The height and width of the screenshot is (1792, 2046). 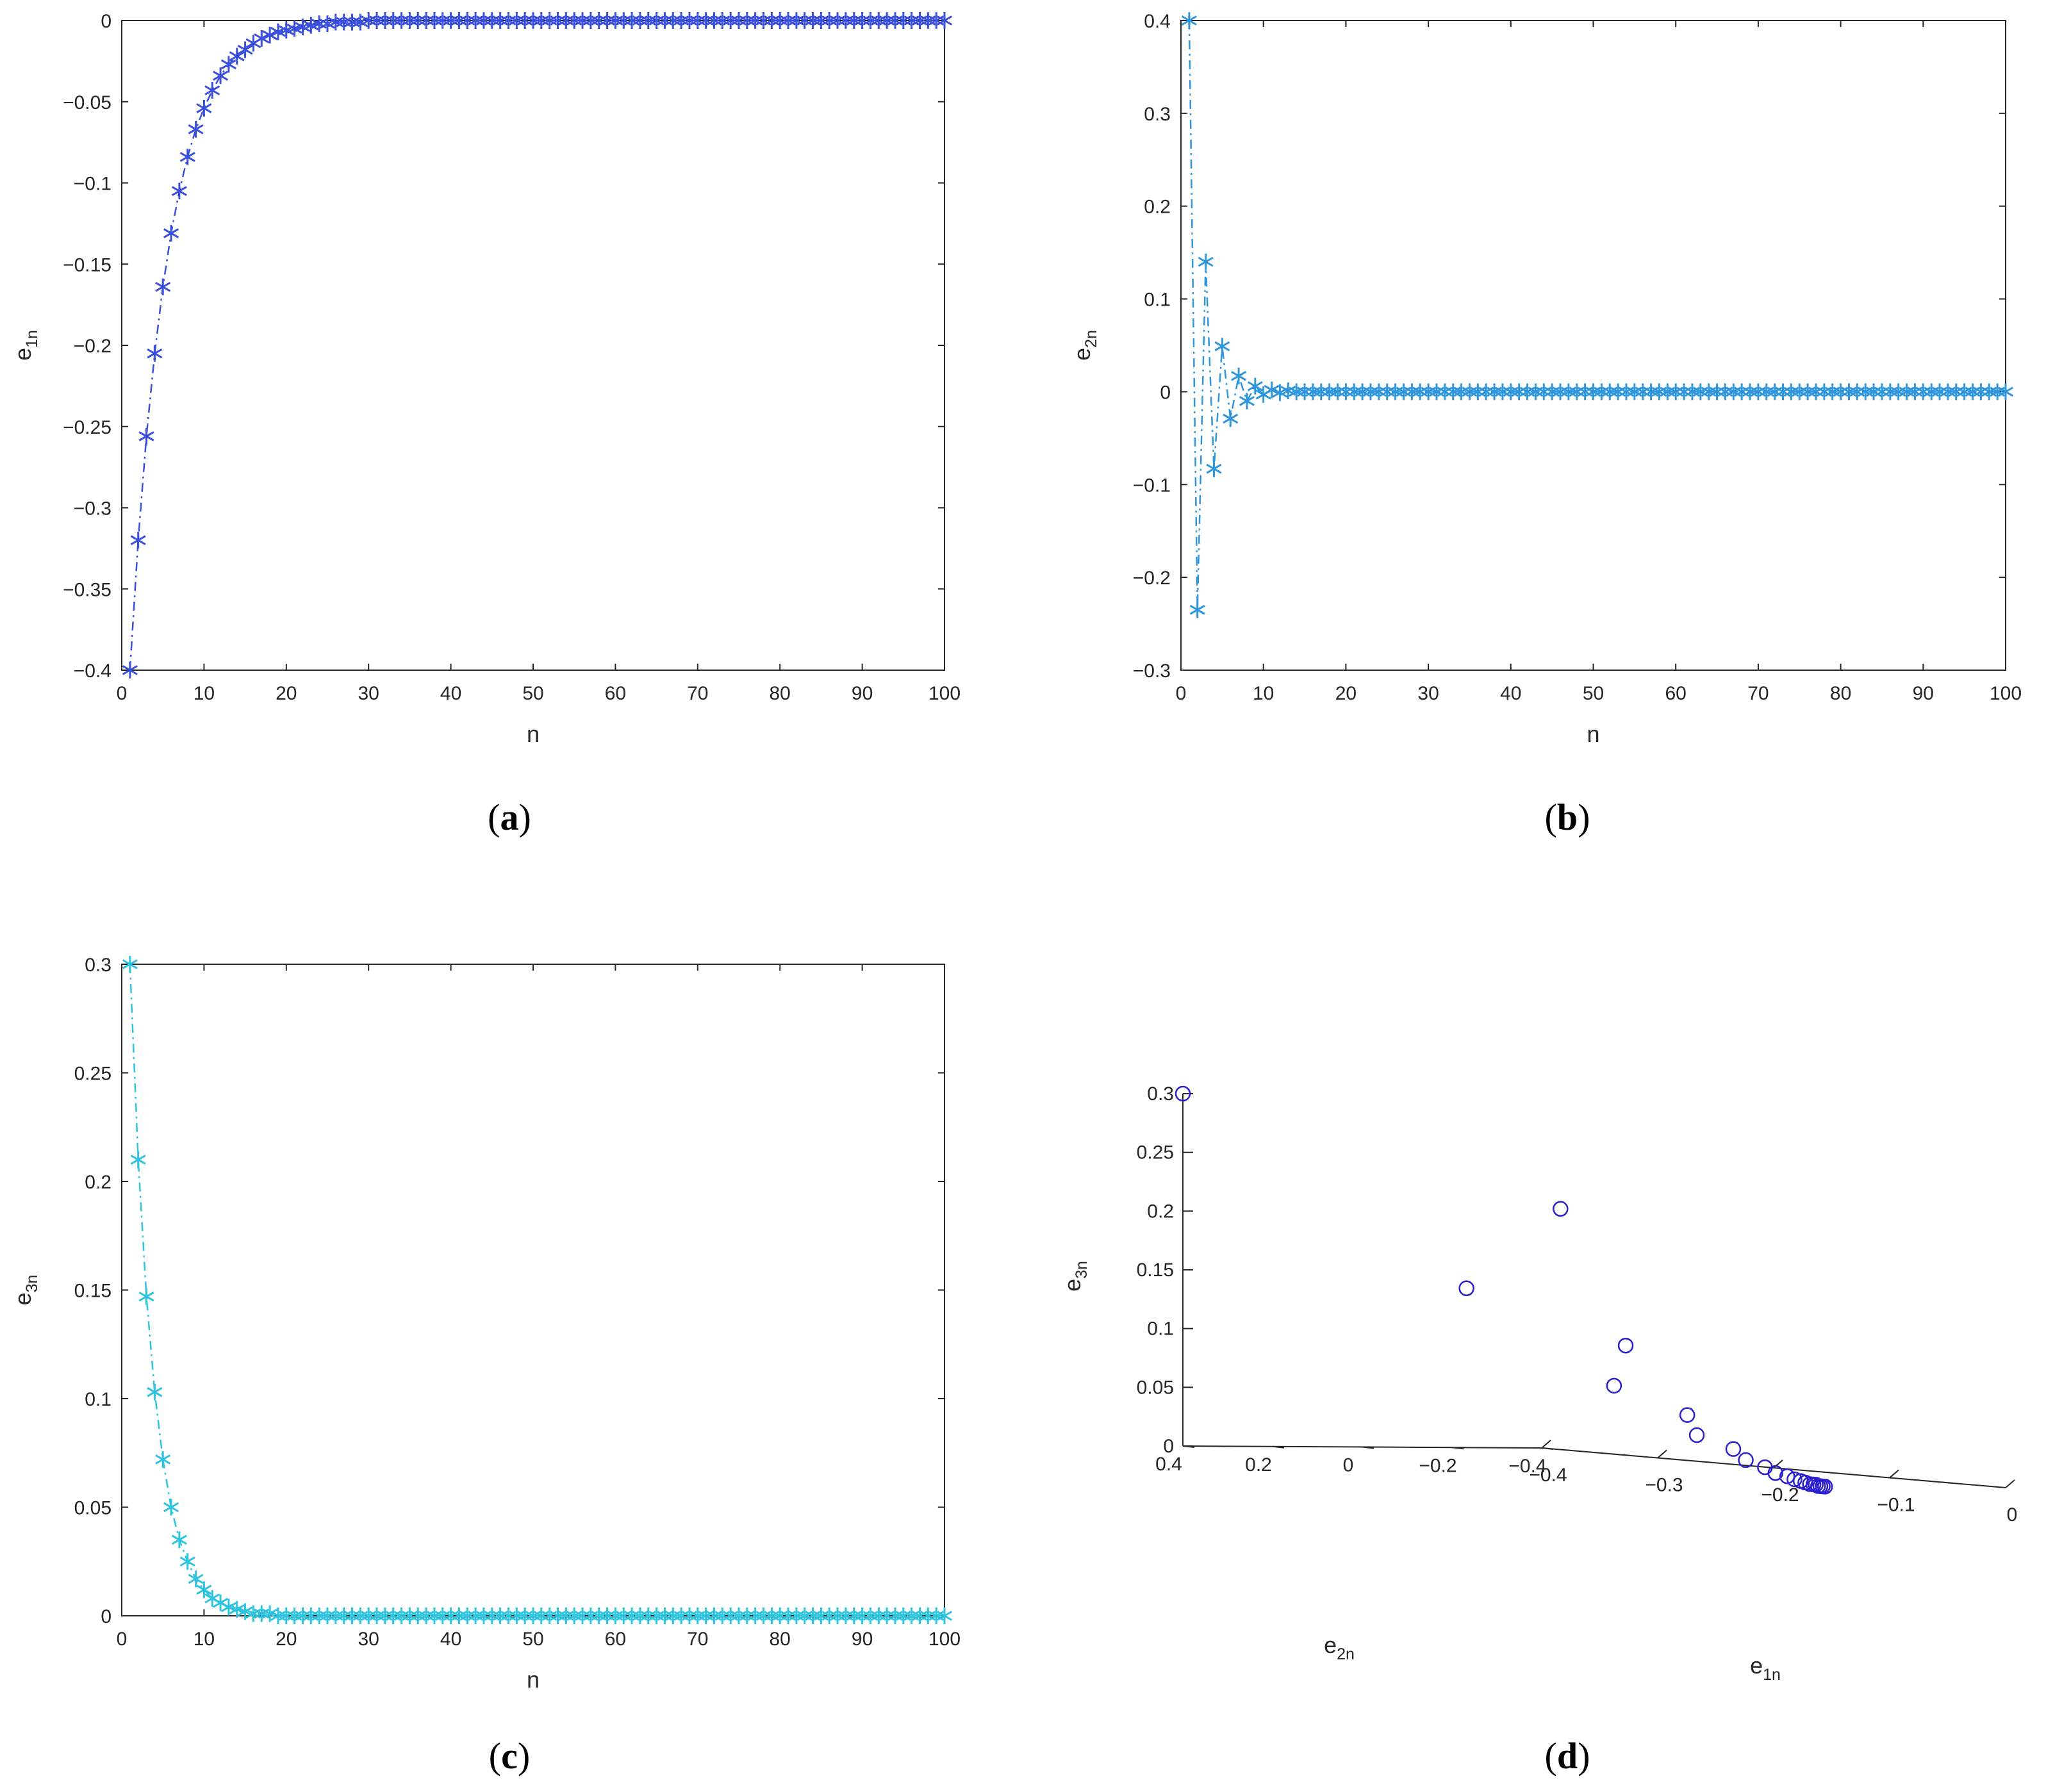 I want to click on chart-c-ytick-label: 0.25, so click(x=92, y=1074).